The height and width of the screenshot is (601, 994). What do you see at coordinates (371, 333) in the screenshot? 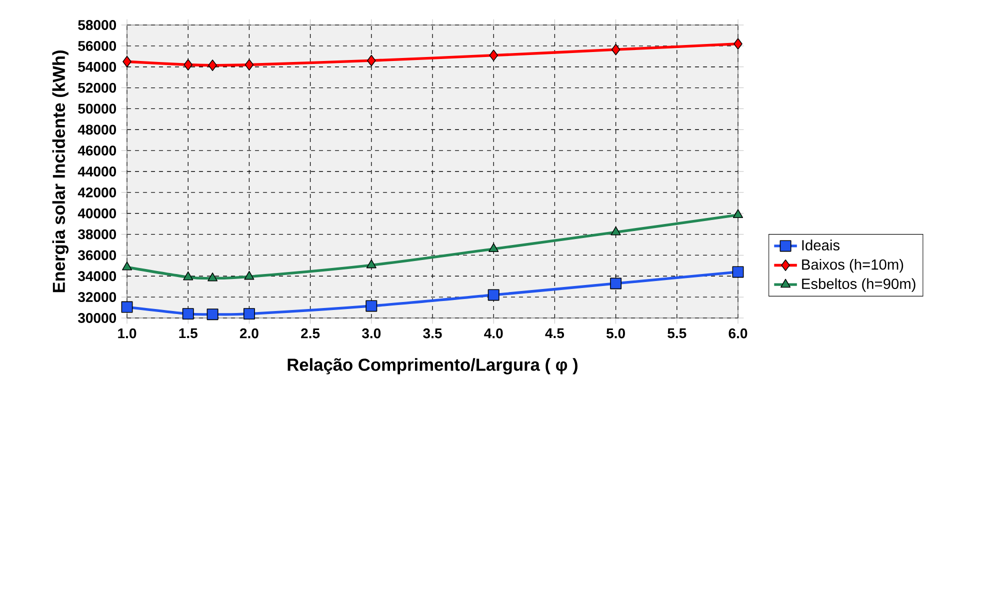
I see `x-tick-label: 3.0` at bounding box center [371, 333].